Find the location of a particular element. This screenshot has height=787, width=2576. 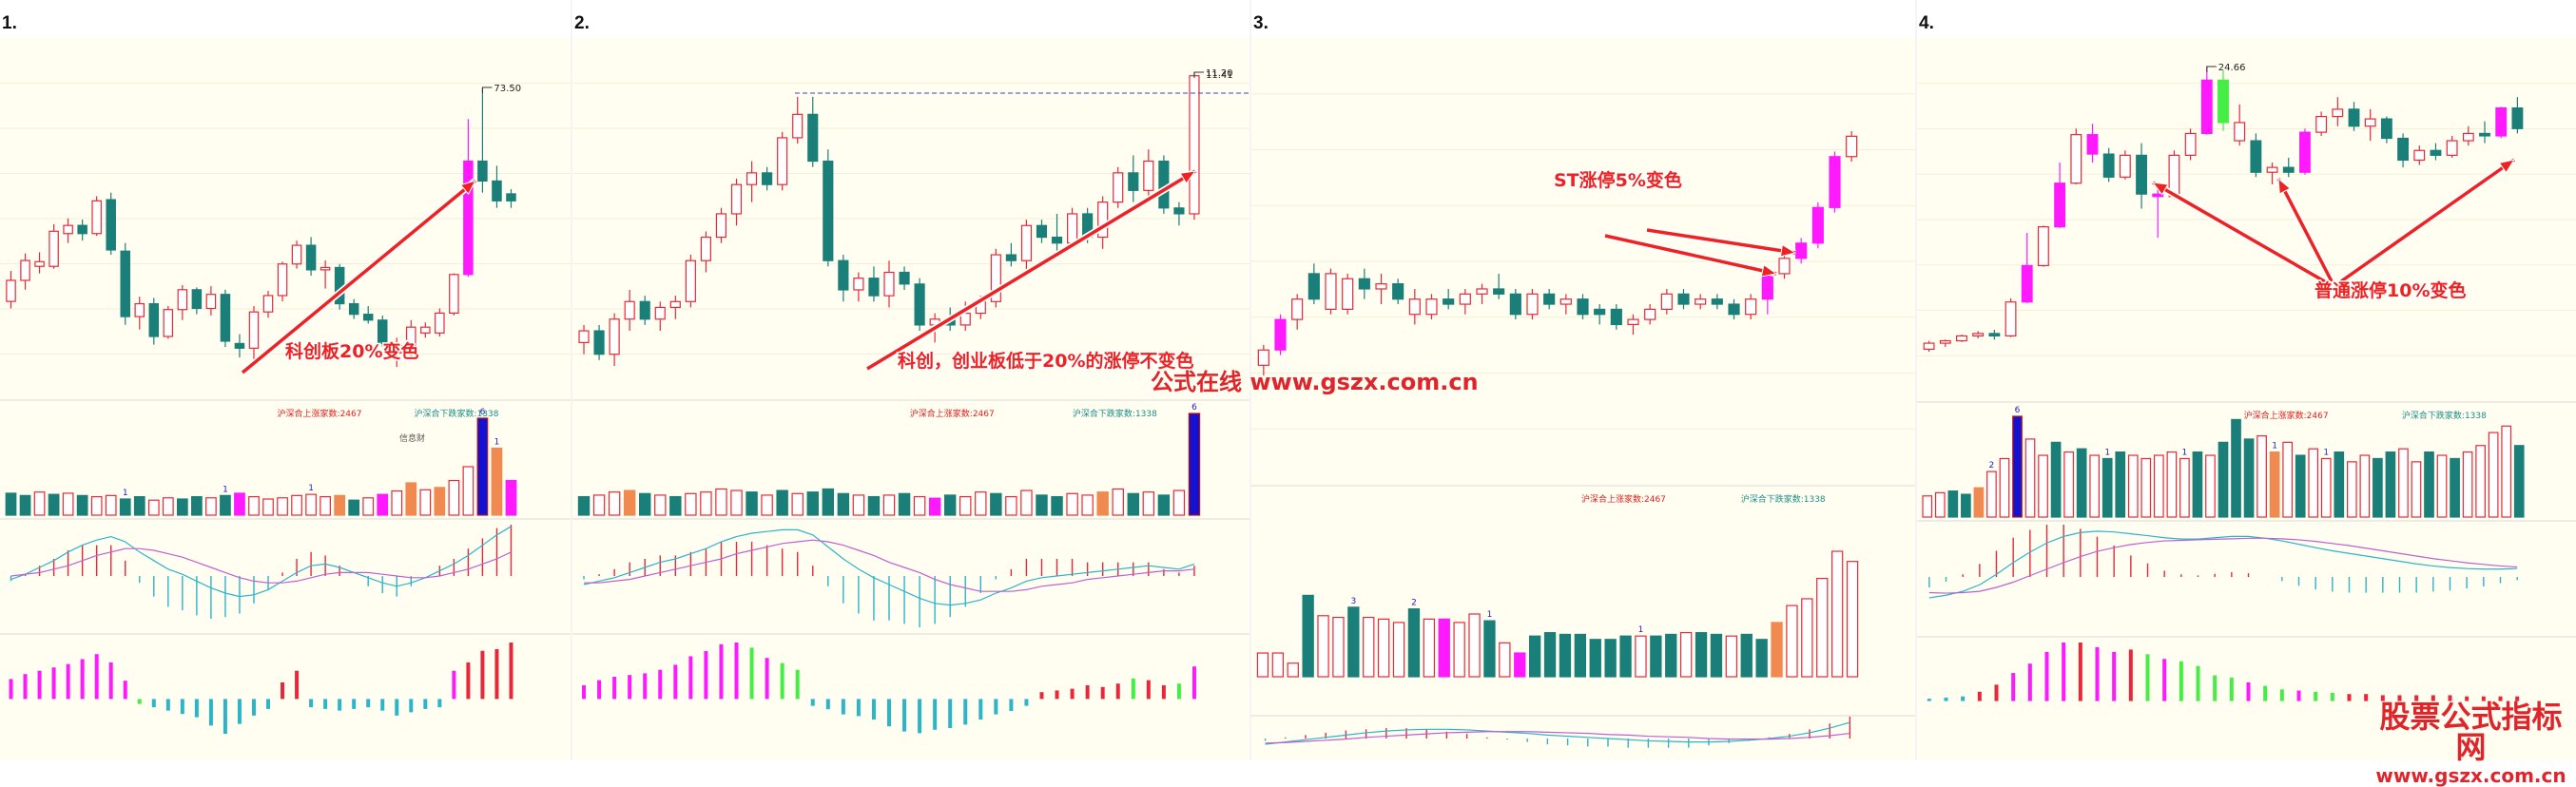

volume-marker: 6 is located at coordinates (483, 413).